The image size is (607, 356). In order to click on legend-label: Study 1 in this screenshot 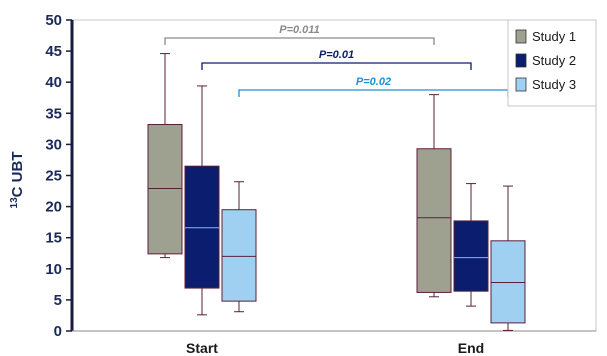, I will do `click(554, 36)`.